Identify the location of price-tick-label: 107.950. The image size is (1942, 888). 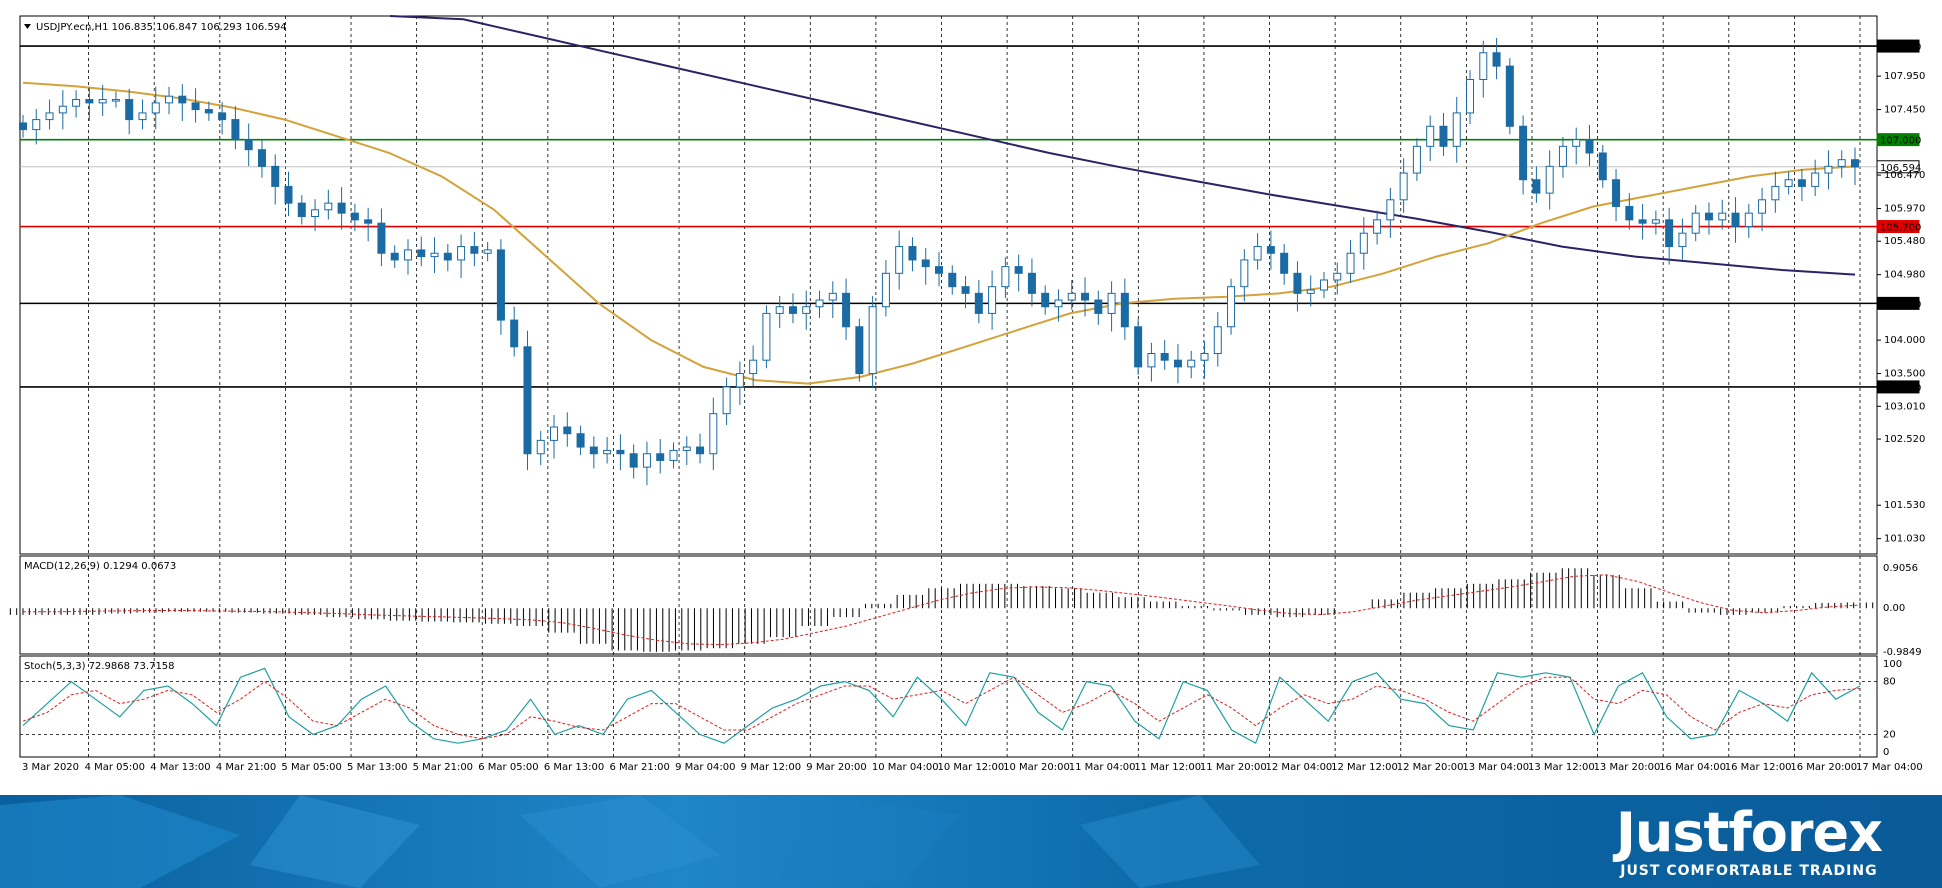
(1904, 76).